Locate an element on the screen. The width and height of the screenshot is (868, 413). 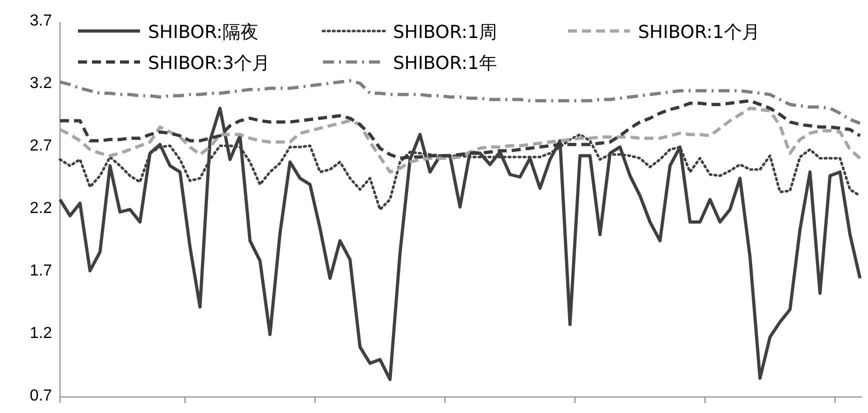
y-tick-label: 1.7 is located at coordinates (41, 271).